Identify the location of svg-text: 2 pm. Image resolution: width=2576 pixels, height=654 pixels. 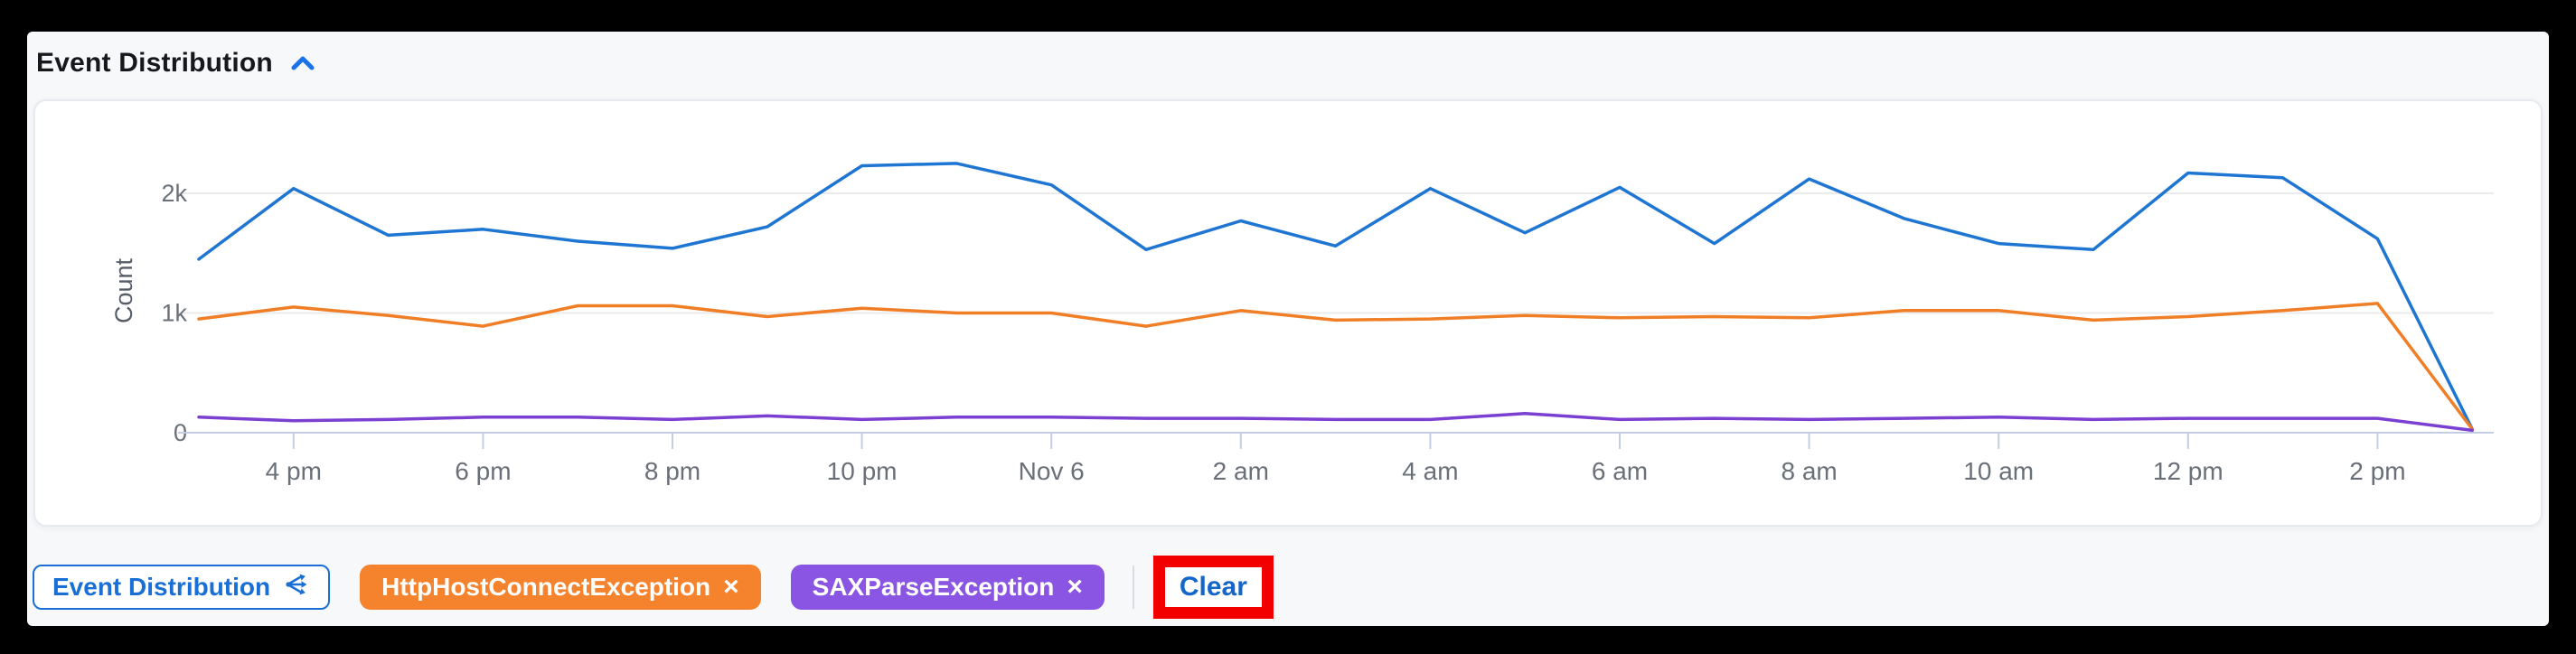
(2377, 471).